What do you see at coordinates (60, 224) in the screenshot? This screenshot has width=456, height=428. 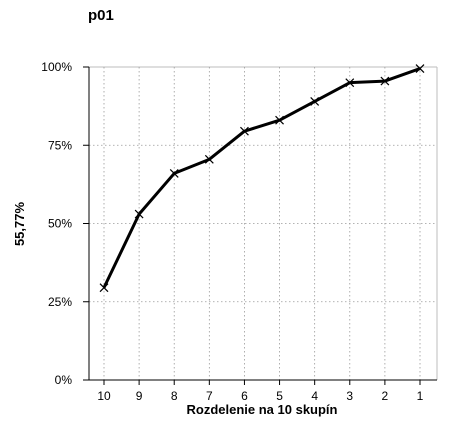 I see `y-tick-label: 50%` at bounding box center [60, 224].